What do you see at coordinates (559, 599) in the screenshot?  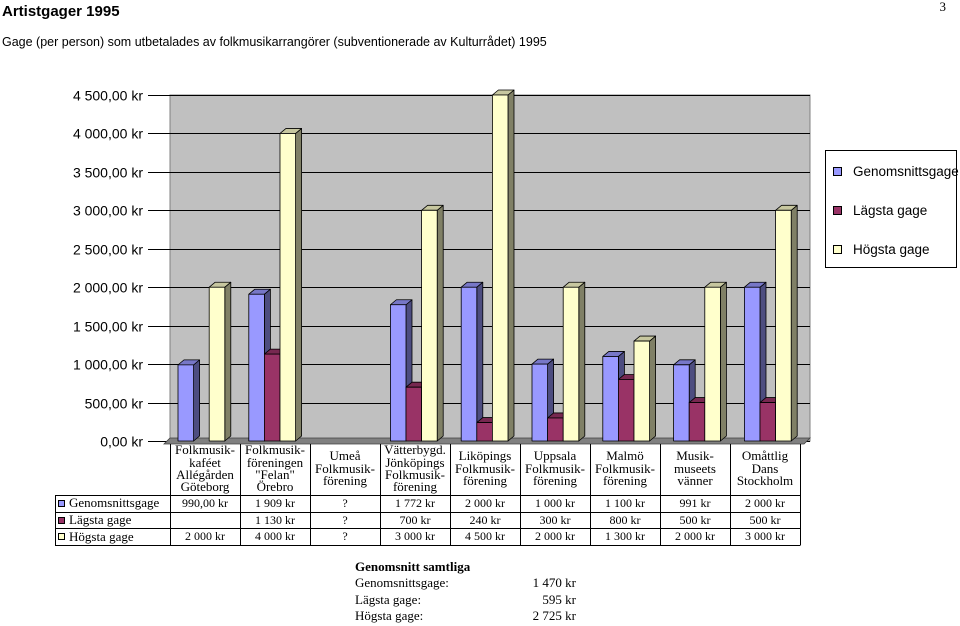 I see `summary-row-value: 595 kr` at bounding box center [559, 599].